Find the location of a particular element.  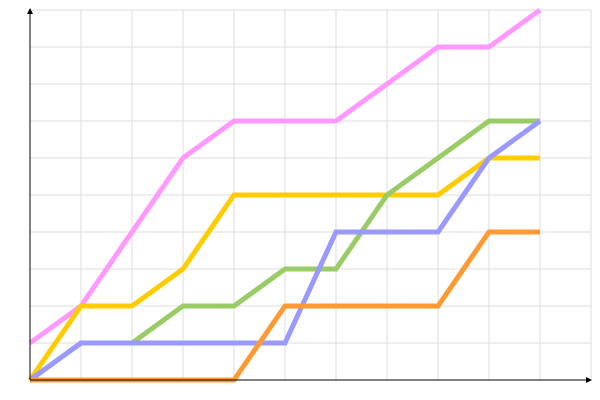

x-axis-arrow-icon is located at coordinates (589, 380).